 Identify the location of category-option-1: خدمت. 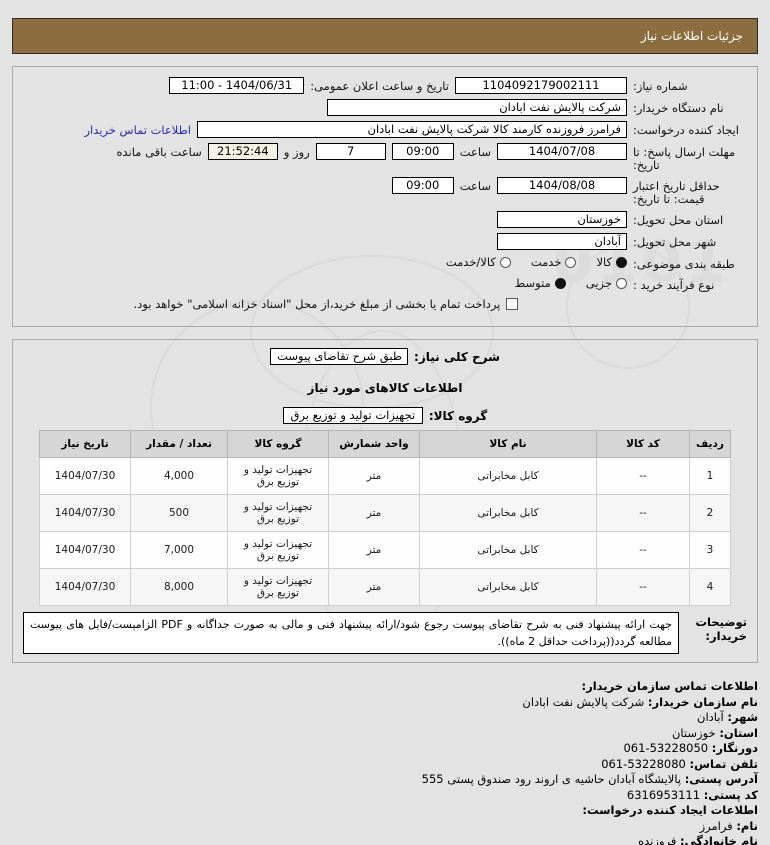
(554, 262).